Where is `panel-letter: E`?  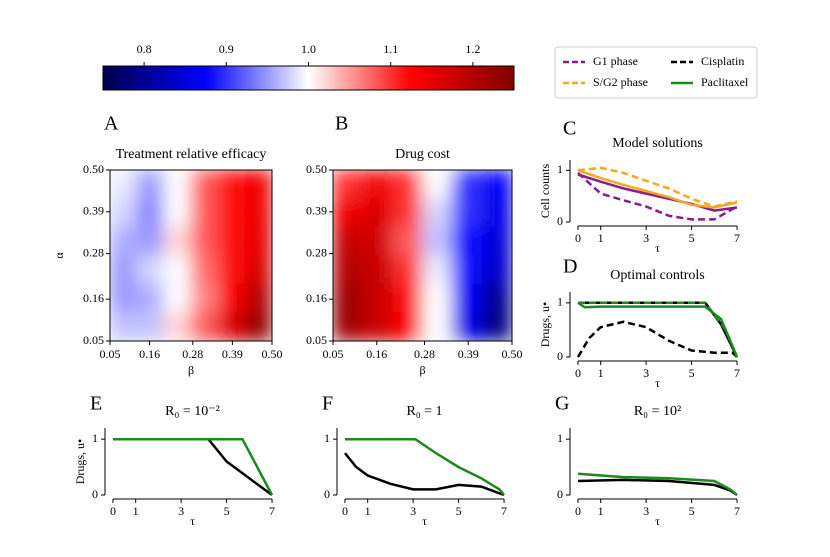
panel-letter: E is located at coordinates (96, 404).